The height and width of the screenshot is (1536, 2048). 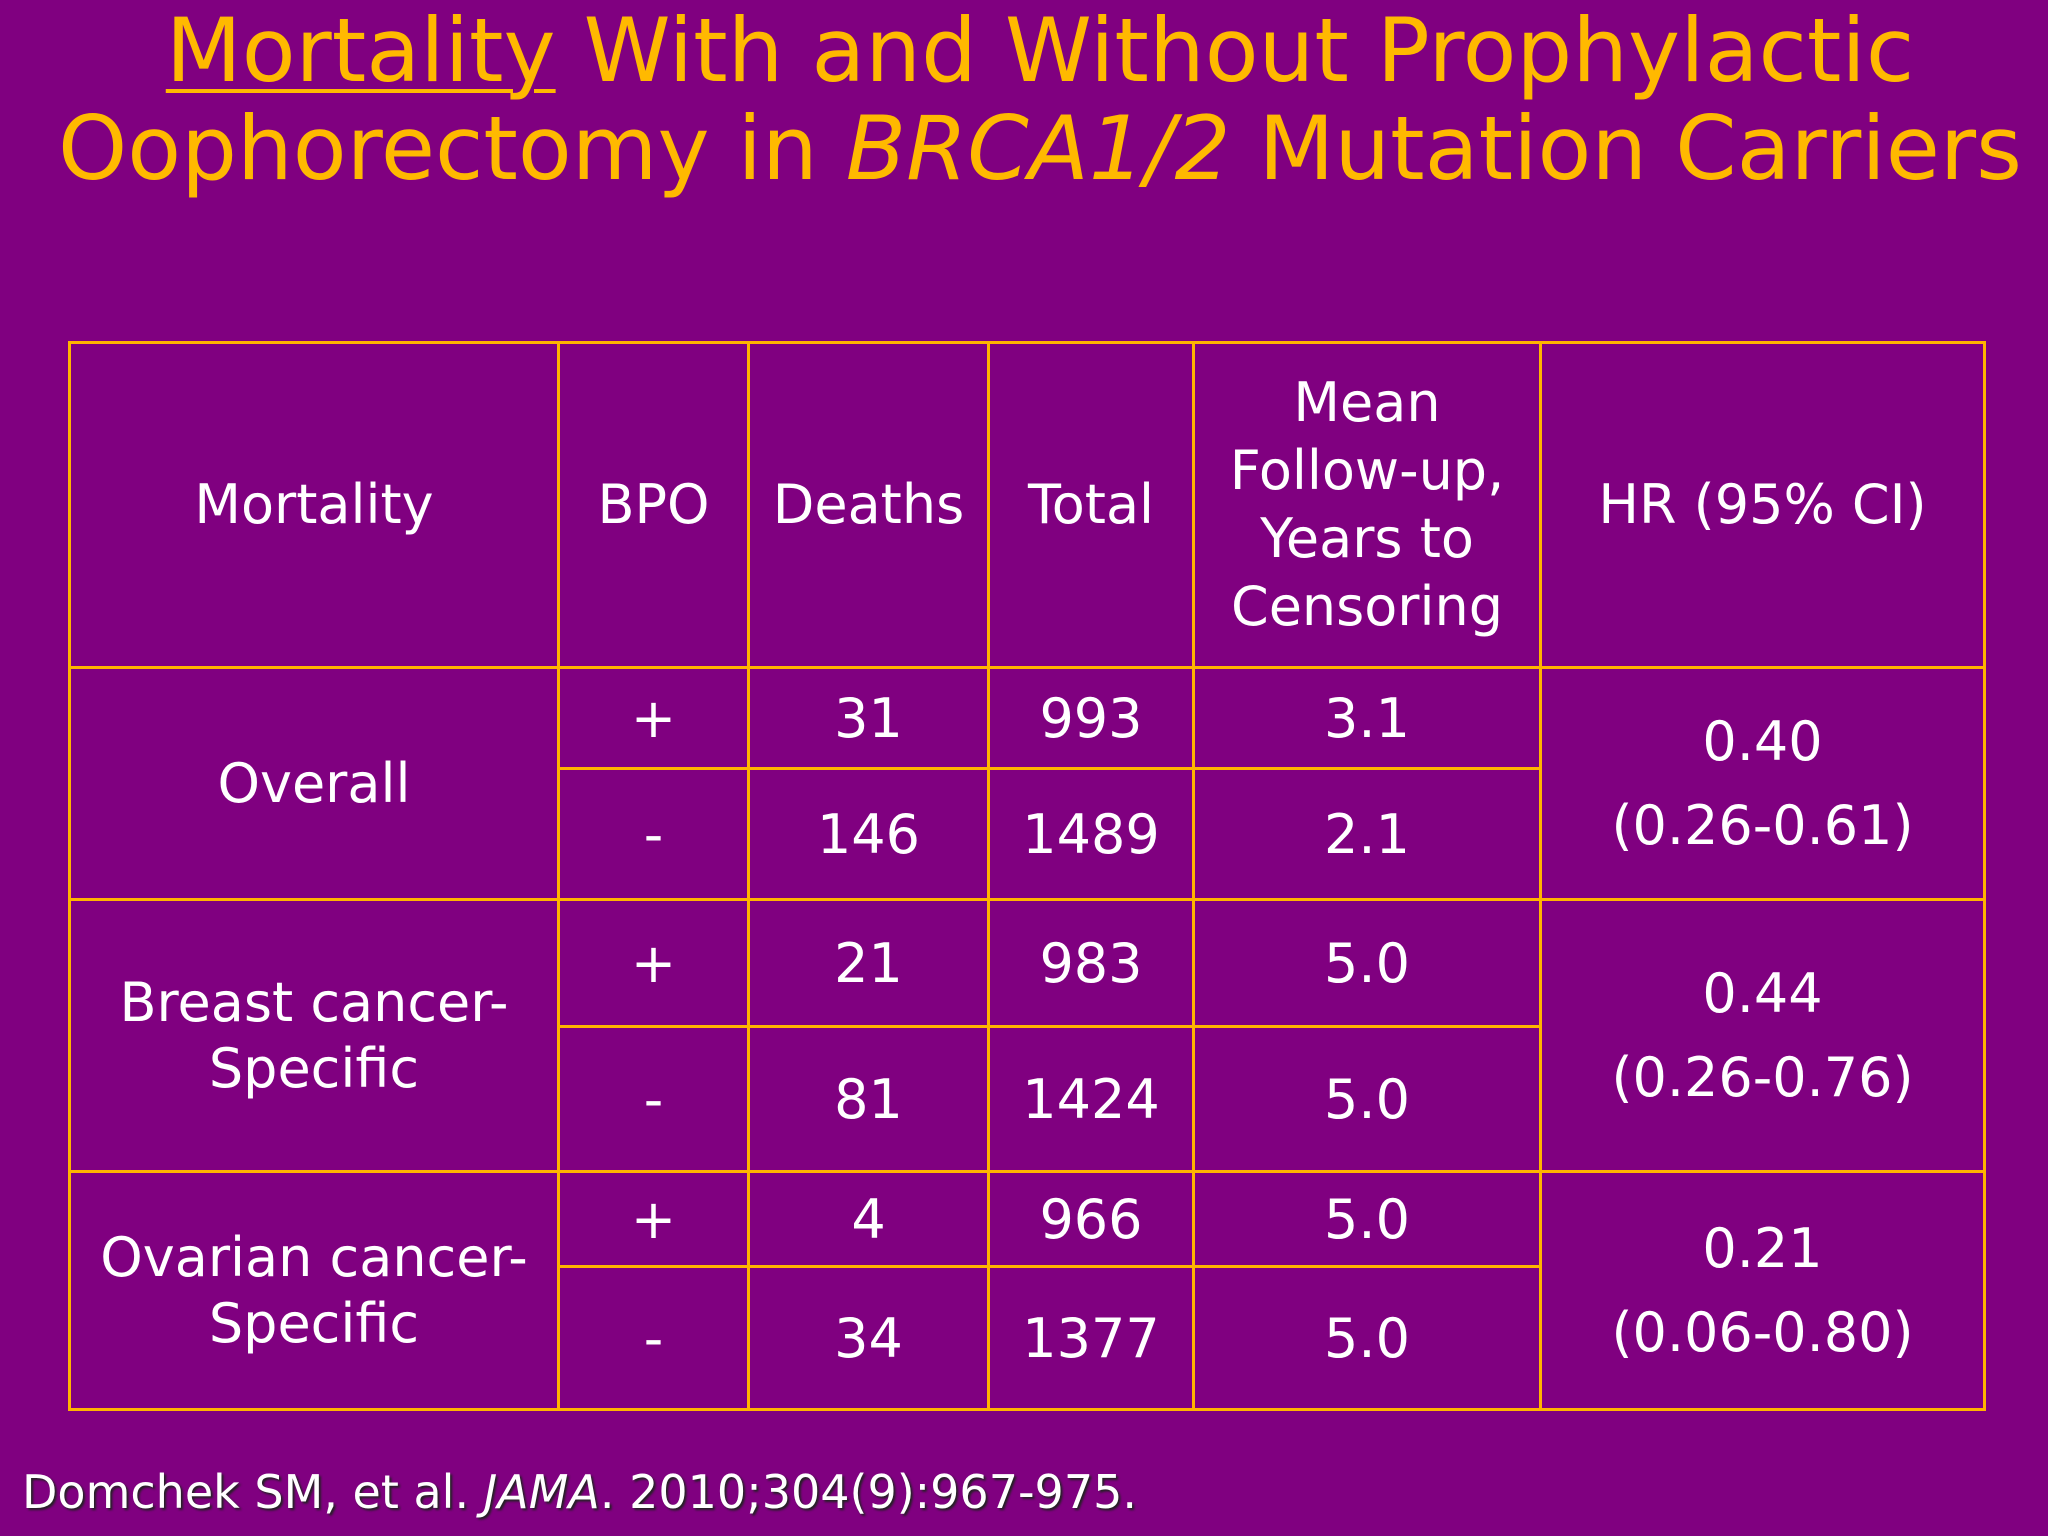 What do you see at coordinates (1367, 505) in the screenshot?
I see `header-followup: Mean Follow-up, Years to Censoring` at bounding box center [1367, 505].